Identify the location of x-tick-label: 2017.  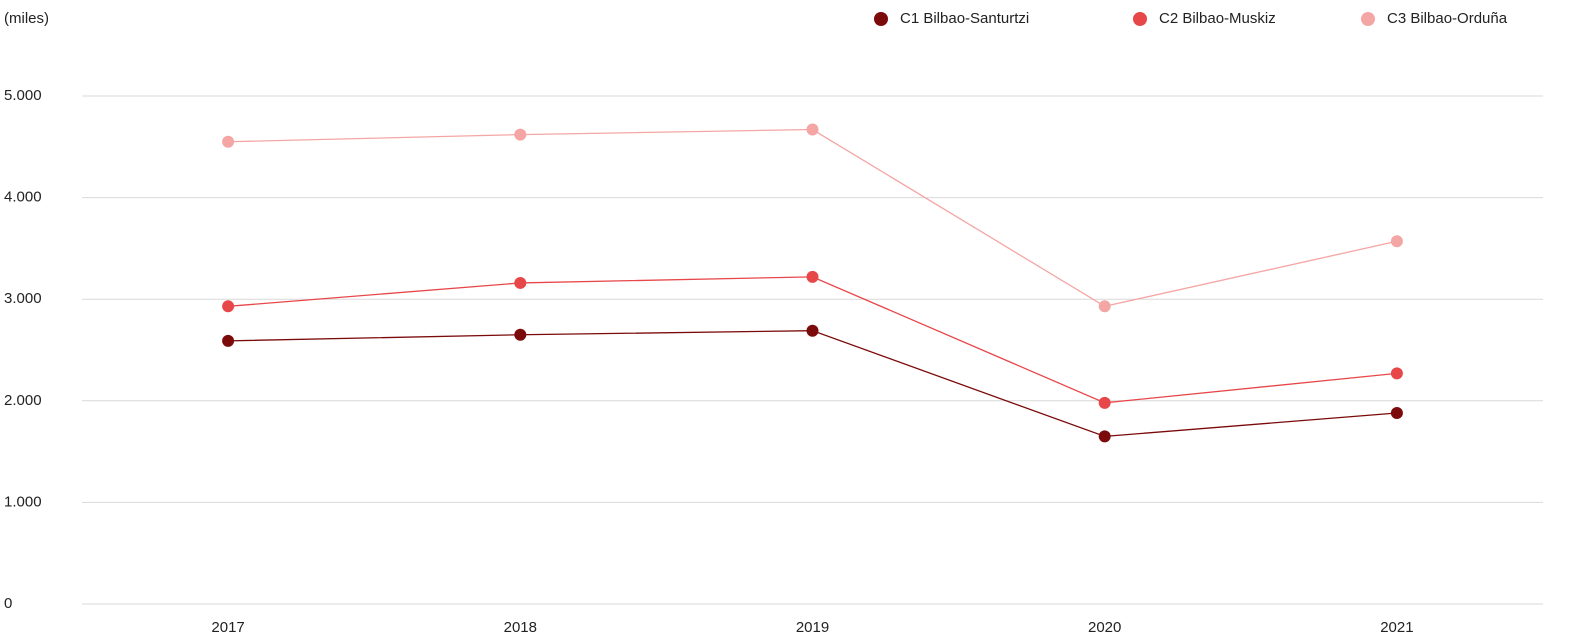
(227, 627).